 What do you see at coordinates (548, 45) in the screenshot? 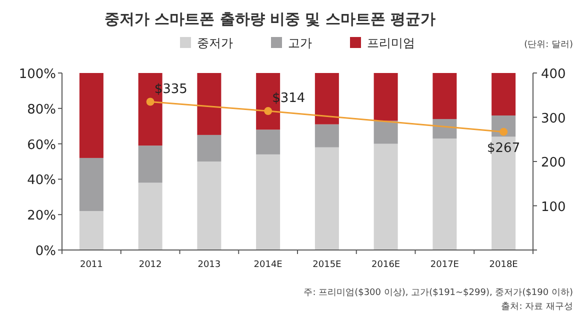
I see `text: (단위: 달러)` at bounding box center [548, 45].